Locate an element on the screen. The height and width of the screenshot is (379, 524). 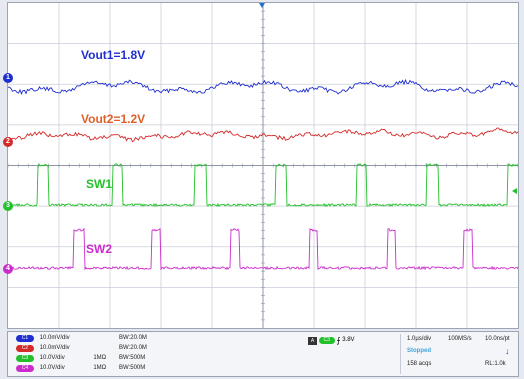
channel-row-1: C1 10.0mV/div BW:20.0M is located at coordinates (81, 338).